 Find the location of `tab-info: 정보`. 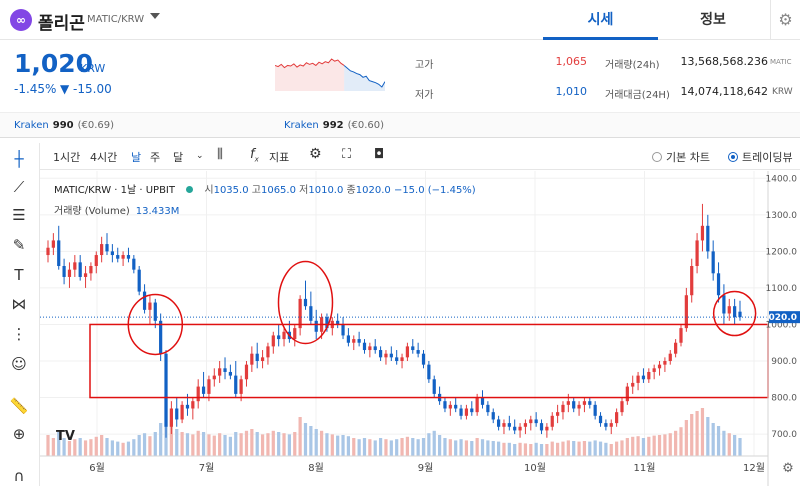

tab-info: 정보 is located at coordinates (713, 20).